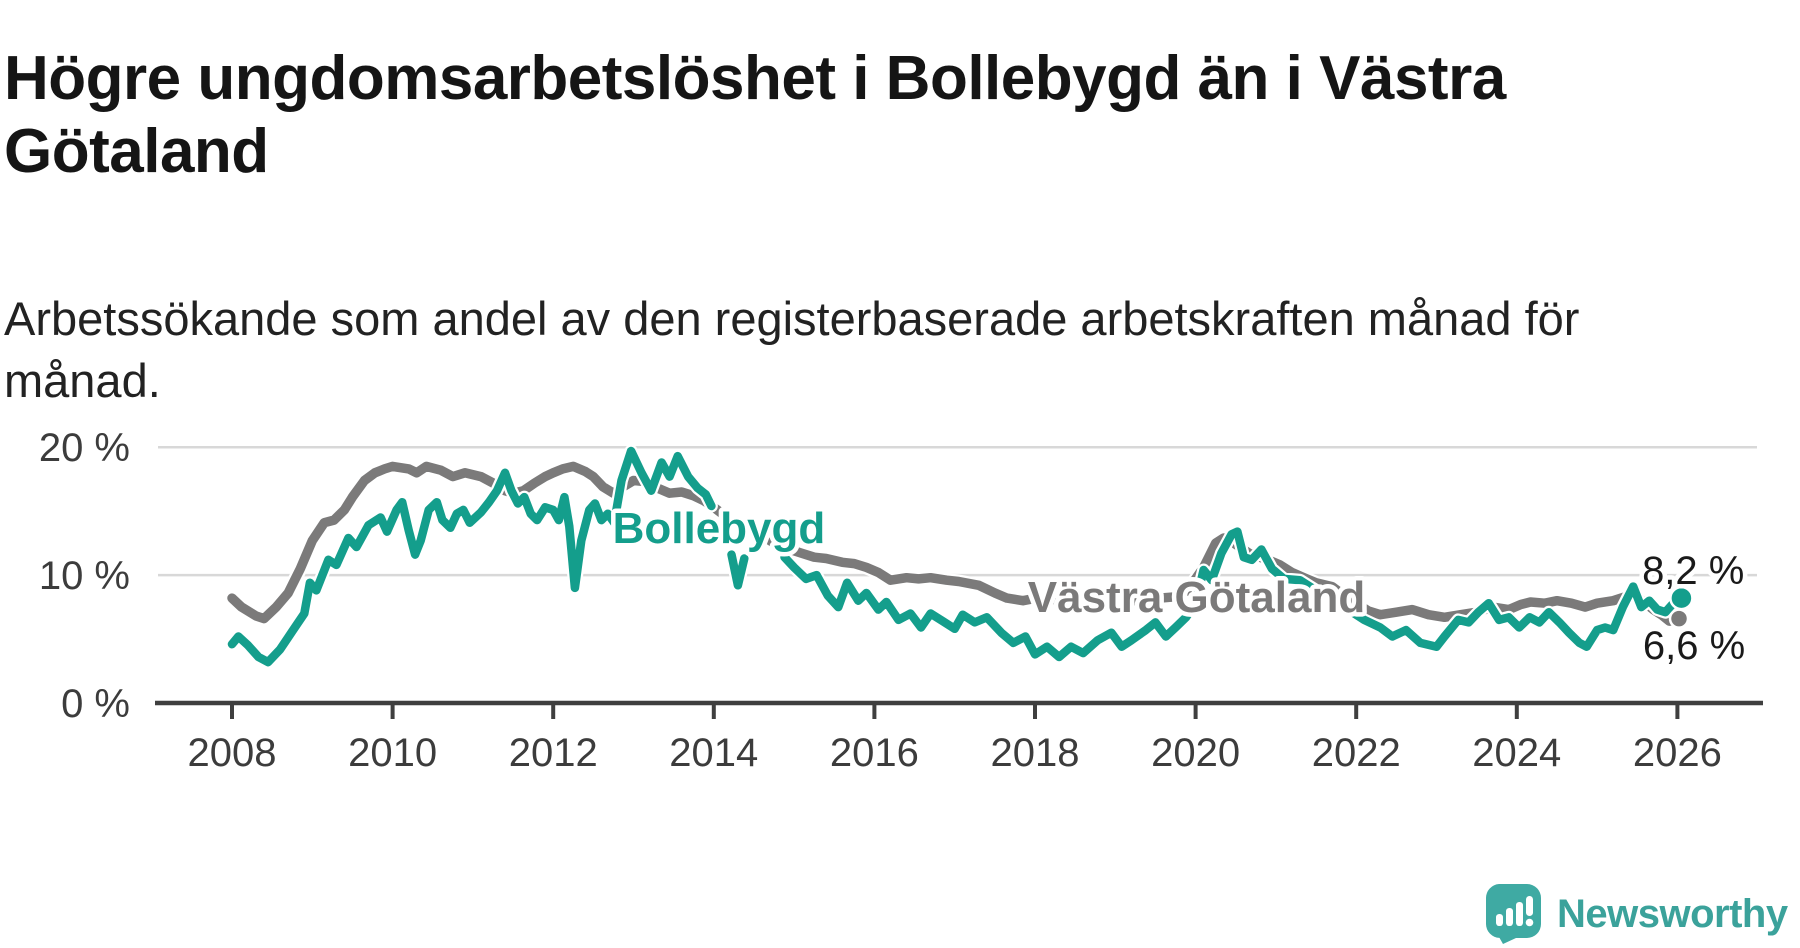 The image size is (1800, 948). What do you see at coordinates (1681, 598) in the screenshot?
I see `bollebygd-end-dot` at bounding box center [1681, 598].